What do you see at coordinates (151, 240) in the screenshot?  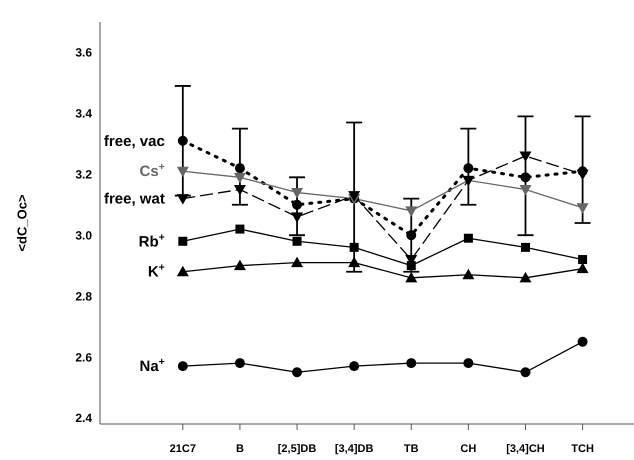 I see `series-label: Rb$^{+}$` at bounding box center [151, 240].